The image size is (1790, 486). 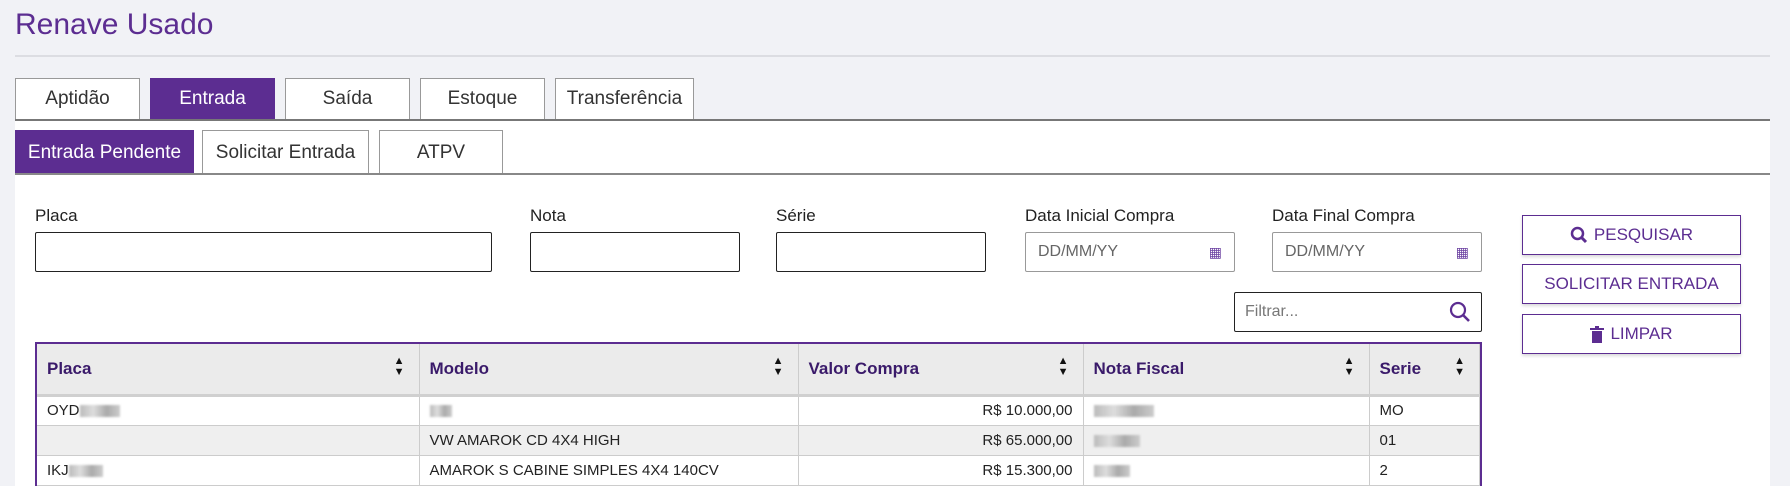 What do you see at coordinates (941, 410) in the screenshot?
I see `cell-valor: R$ 10.000,00` at bounding box center [941, 410].